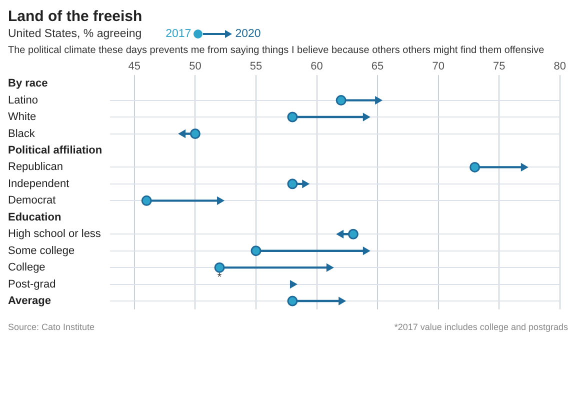 The image size is (576, 408). Describe the element at coordinates (28, 84) in the screenshot. I see `y-tick-label: By race` at that location.